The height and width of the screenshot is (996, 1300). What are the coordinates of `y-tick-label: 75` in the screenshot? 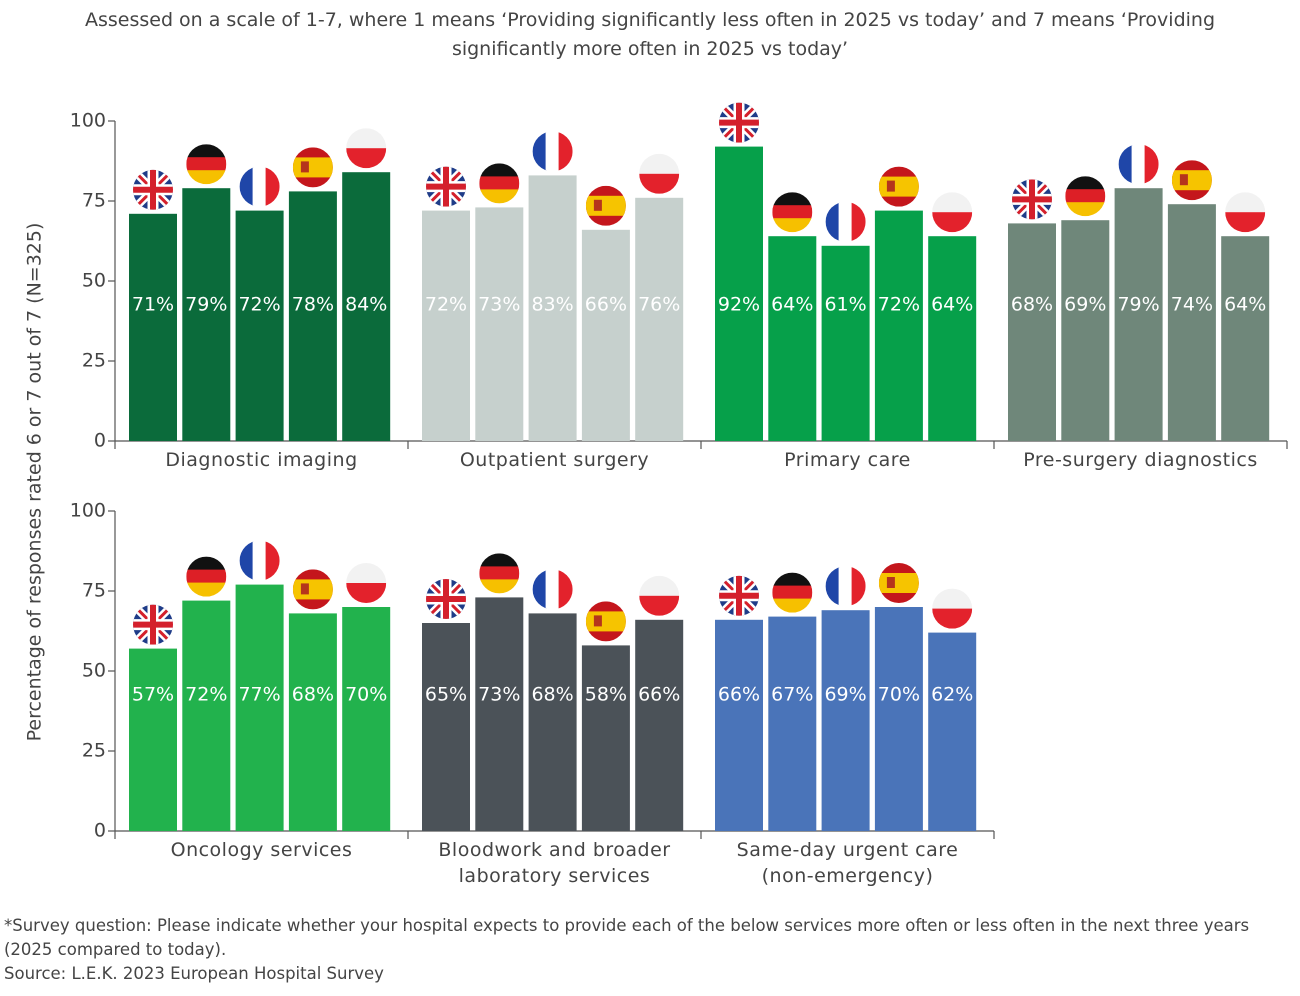 It's located at (94, 201).